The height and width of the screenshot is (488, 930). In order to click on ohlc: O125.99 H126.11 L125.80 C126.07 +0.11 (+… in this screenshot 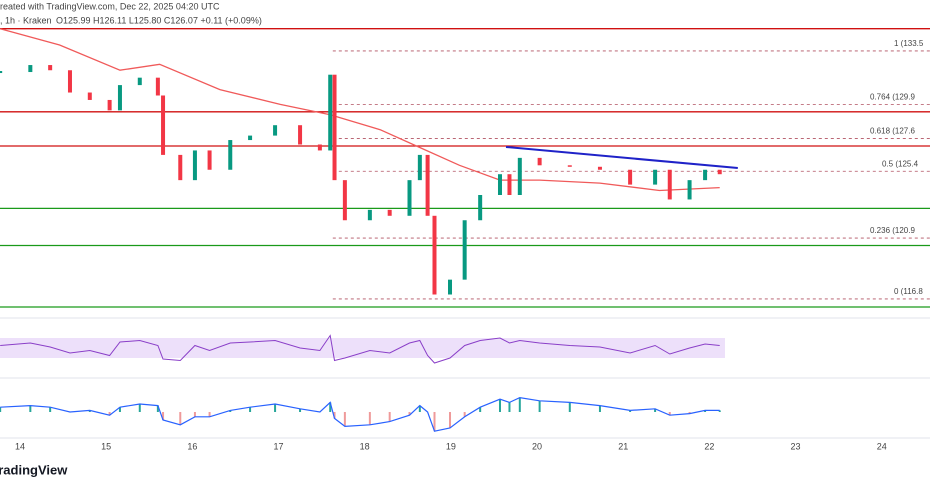, I will do `click(159, 20)`.